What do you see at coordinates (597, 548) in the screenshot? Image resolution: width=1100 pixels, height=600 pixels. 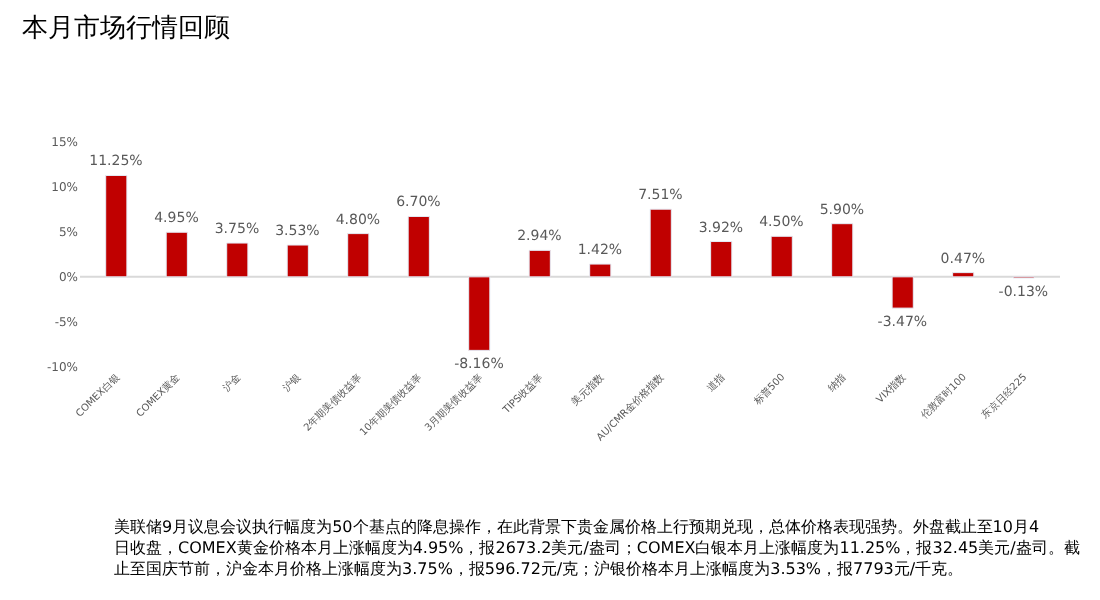 I see `text: 美联储9月议息会议执行幅度为50个基点的降息操作，在此背景下贵金属价格上行预期兑现，总体价格表现强势。外盘截止至10月4日收盘，COMEX黄金价格本月上涨幅度为4.95%，报2673.2美元/盎司；COMEX白银本月上涨幅度为11.25%，报32.45美元/盎司。截止至国庆节前，沪金本月价格上涨幅度为3.75%，报596.72元/克；沪银价格本月上涨幅度为3.53%，报7793元/千克。` at bounding box center [597, 548].